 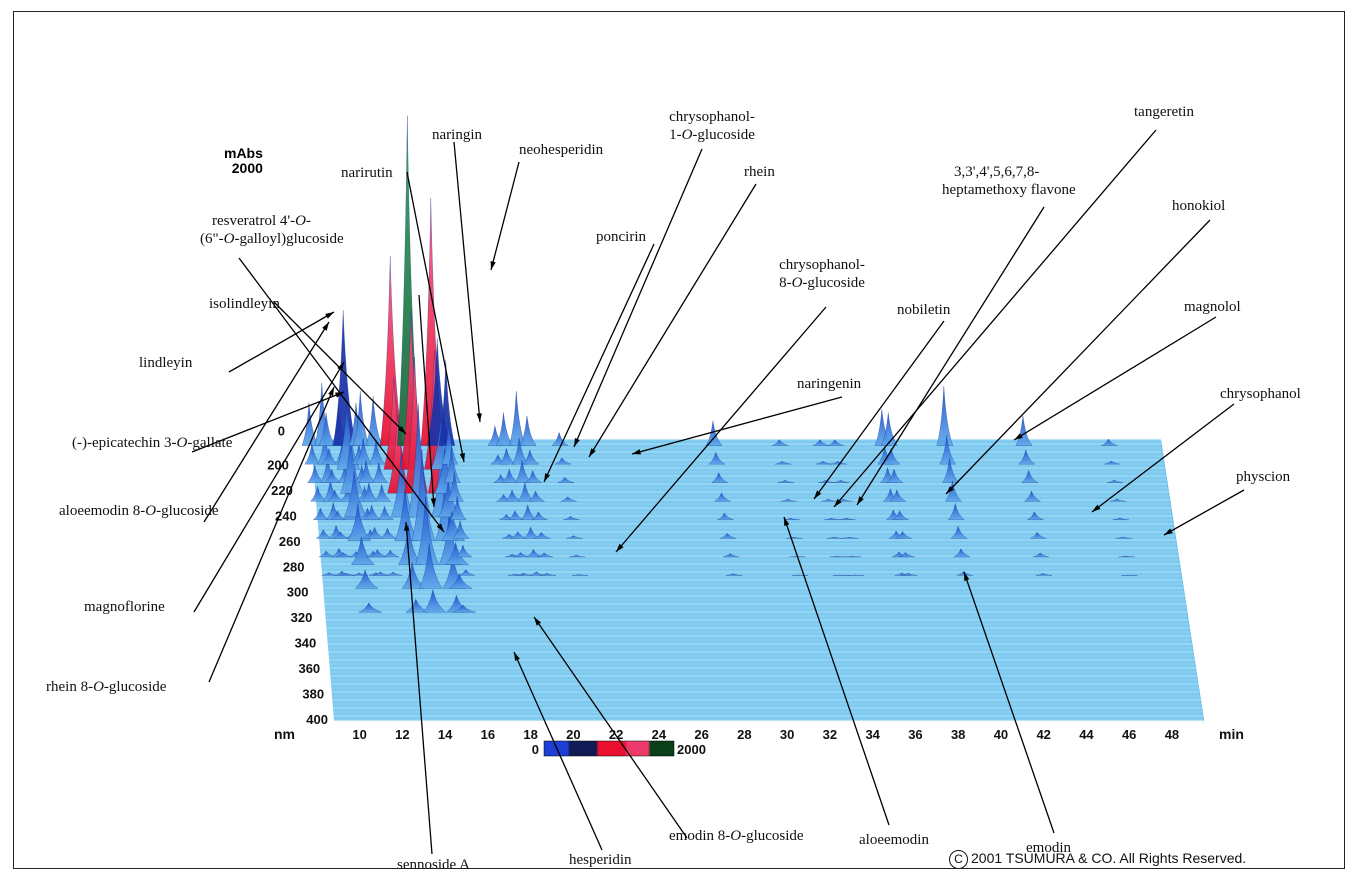 What do you see at coordinates (298, 592) in the screenshot?
I see `wavelength-tick-label: 300` at bounding box center [298, 592].